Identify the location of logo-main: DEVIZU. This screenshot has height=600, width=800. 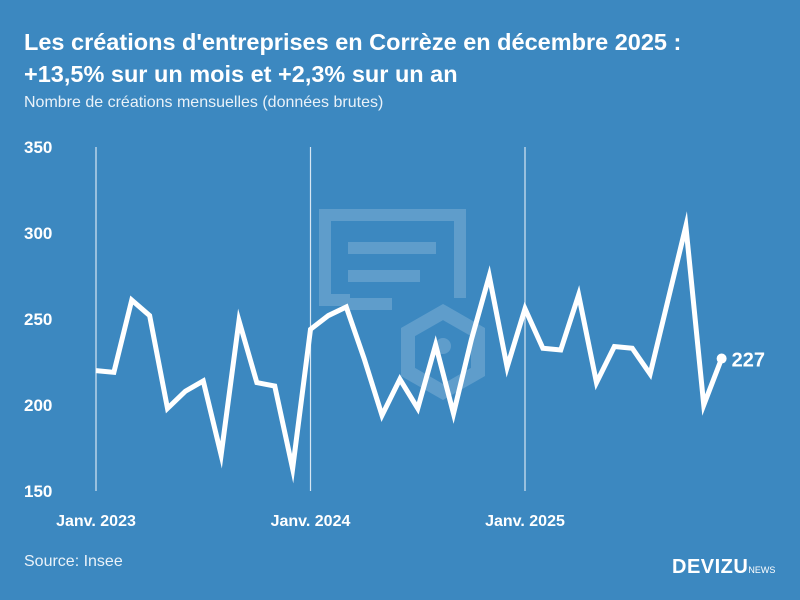
(710, 567).